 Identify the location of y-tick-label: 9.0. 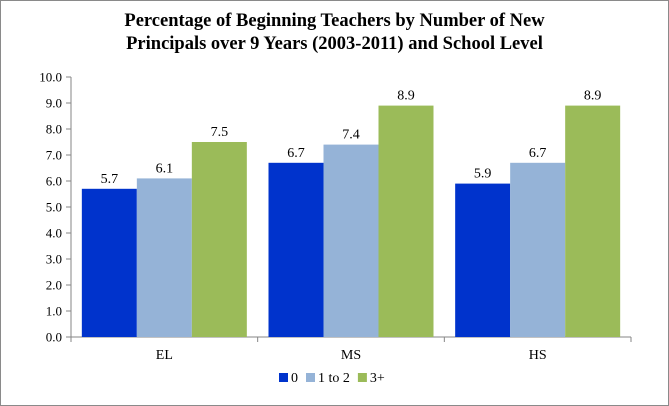
(54, 103).